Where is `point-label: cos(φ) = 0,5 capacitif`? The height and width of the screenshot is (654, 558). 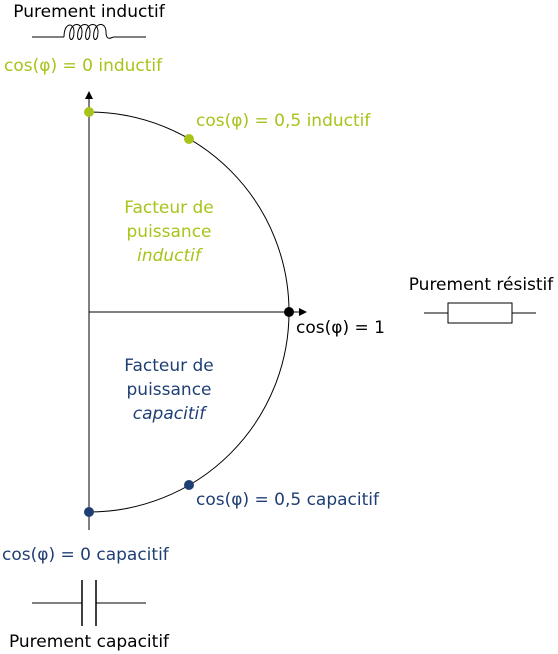
point-label: cos(φ) = 0,5 capacitif is located at coordinates (288, 500).